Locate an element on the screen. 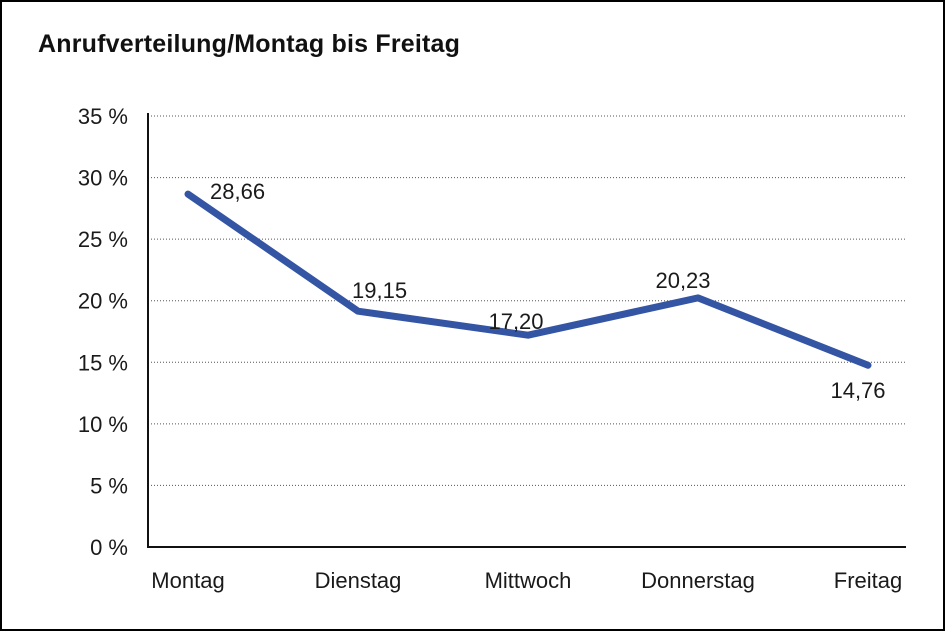 This screenshot has height=631, width=945. data-point-label: 28,66 is located at coordinates (237, 191).